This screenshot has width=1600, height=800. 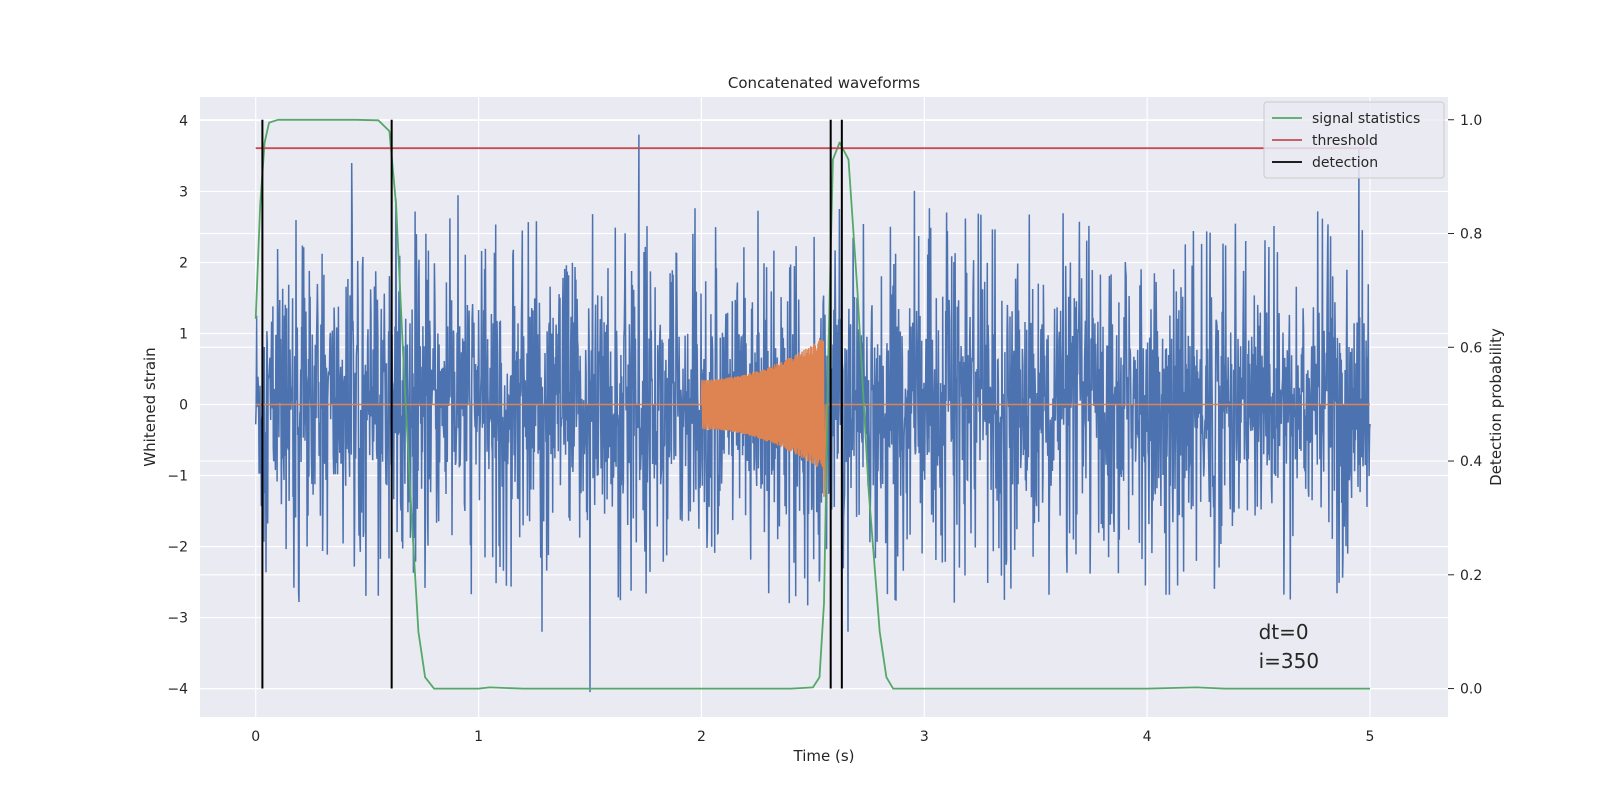 I want to click on x-tick-label: 2, so click(x=701, y=737).